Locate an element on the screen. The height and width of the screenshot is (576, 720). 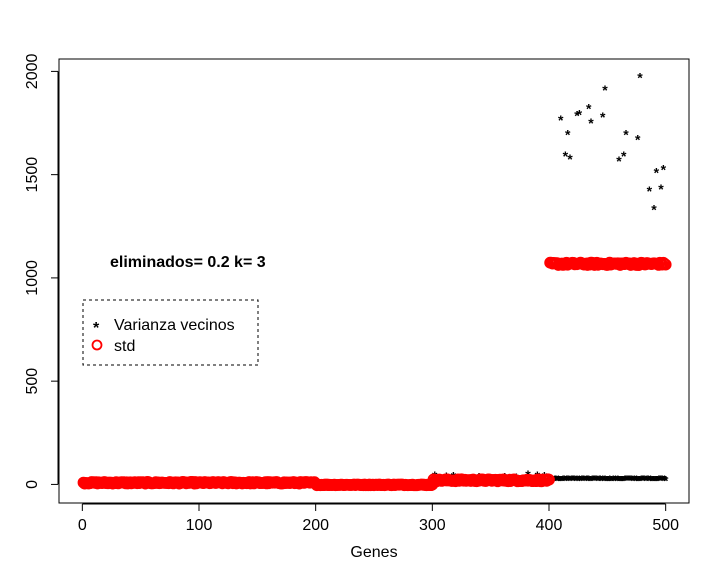
x-tick-label: 0 is located at coordinates (82, 525).